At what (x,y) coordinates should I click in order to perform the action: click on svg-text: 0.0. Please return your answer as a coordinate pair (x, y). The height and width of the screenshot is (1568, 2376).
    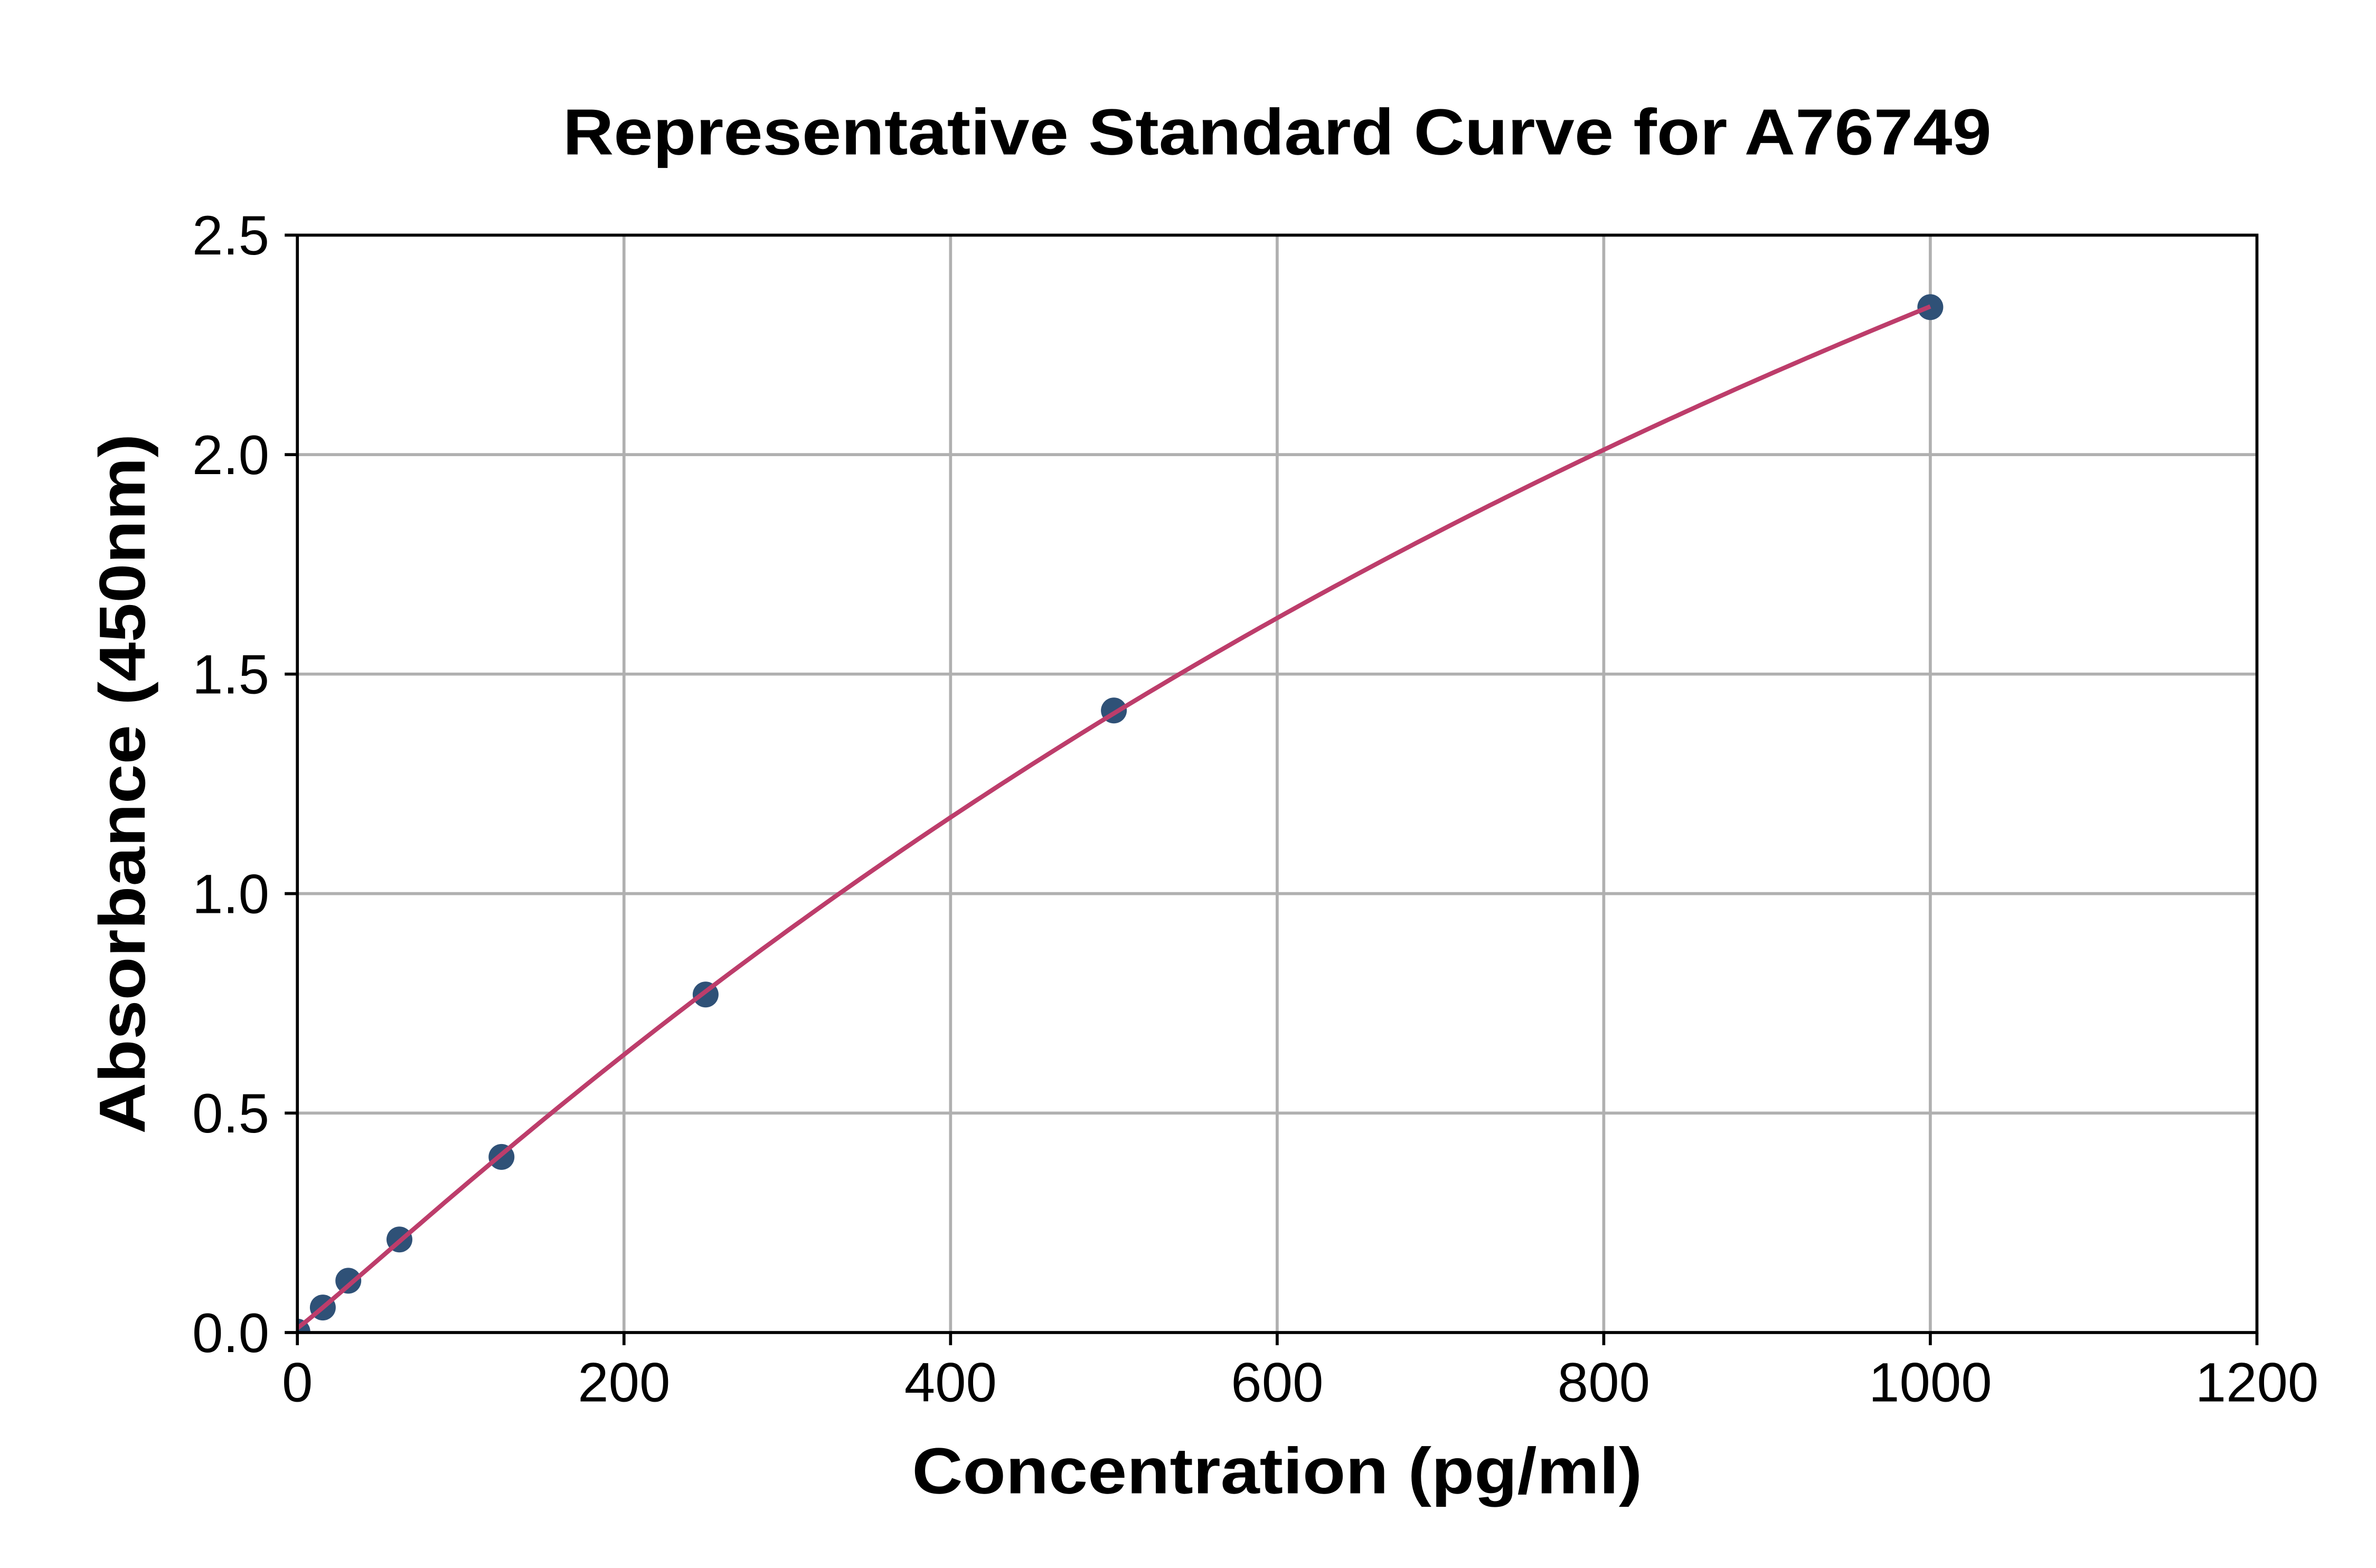
    Looking at the image, I should click on (231, 1333).